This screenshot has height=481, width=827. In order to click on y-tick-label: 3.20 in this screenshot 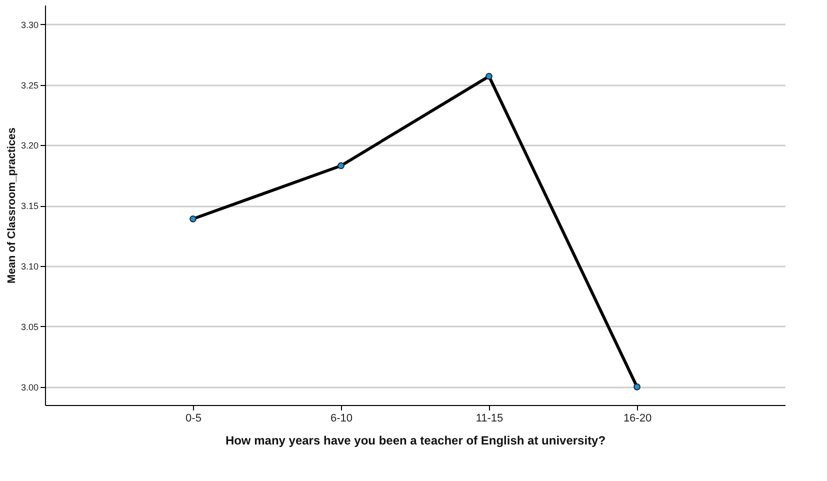, I will do `click(29, 145)`.